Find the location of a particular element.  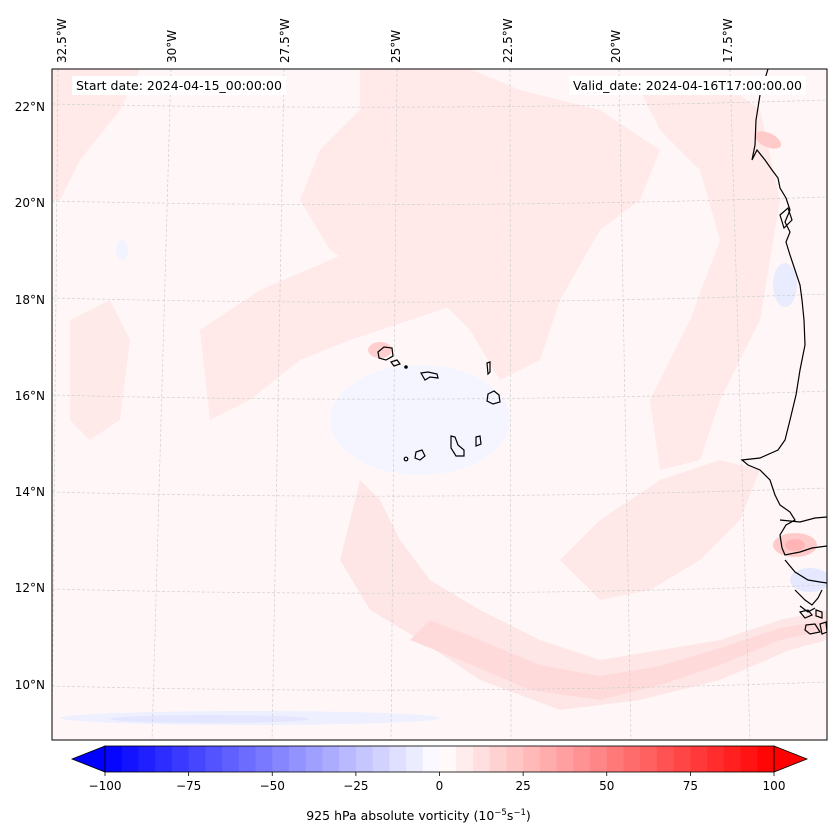

lon-label: 32.5°W is located at coordinates (62, 40).